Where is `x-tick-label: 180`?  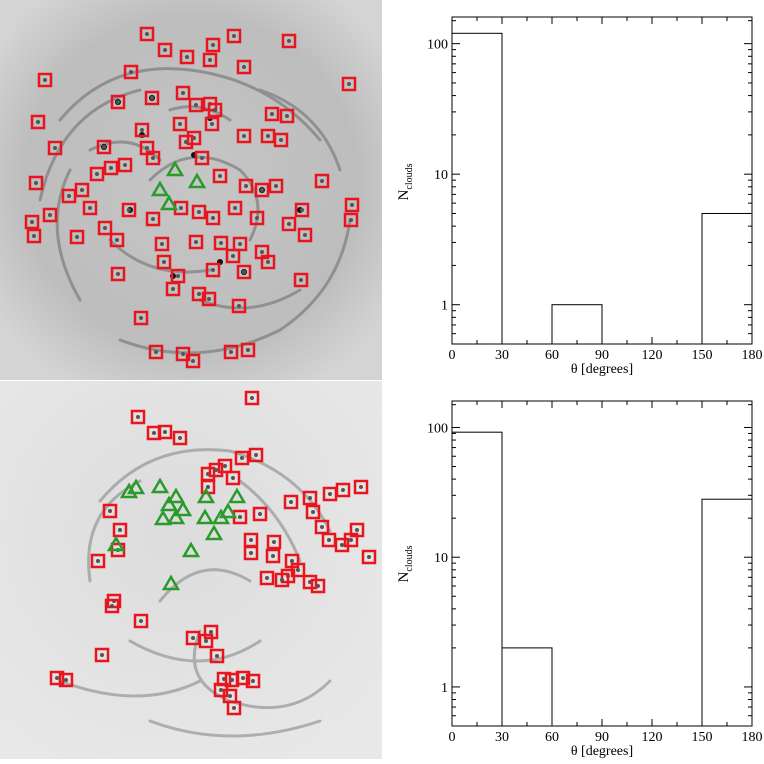 x-tick-label: 180 is located at coordinates (752, 737).